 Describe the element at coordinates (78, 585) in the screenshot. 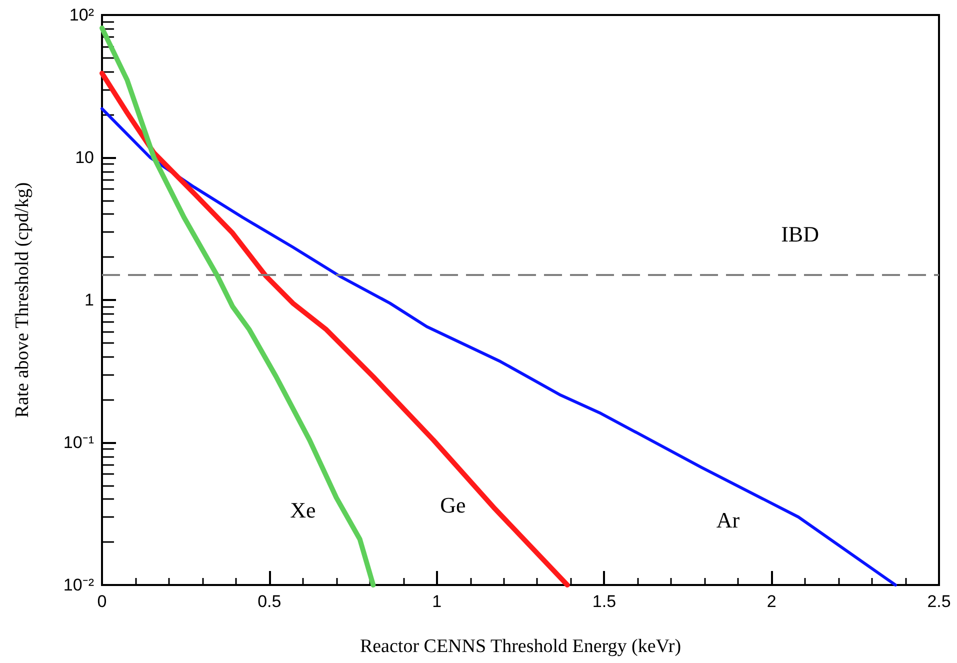

I see `y-tick-label: 10⁻²` at that location.